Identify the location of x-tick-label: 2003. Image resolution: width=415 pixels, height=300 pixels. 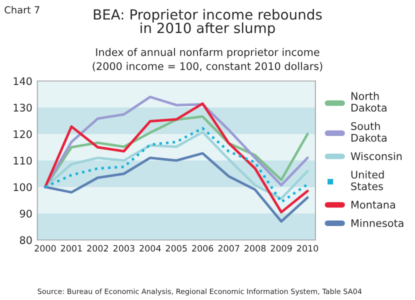
(123, 248).